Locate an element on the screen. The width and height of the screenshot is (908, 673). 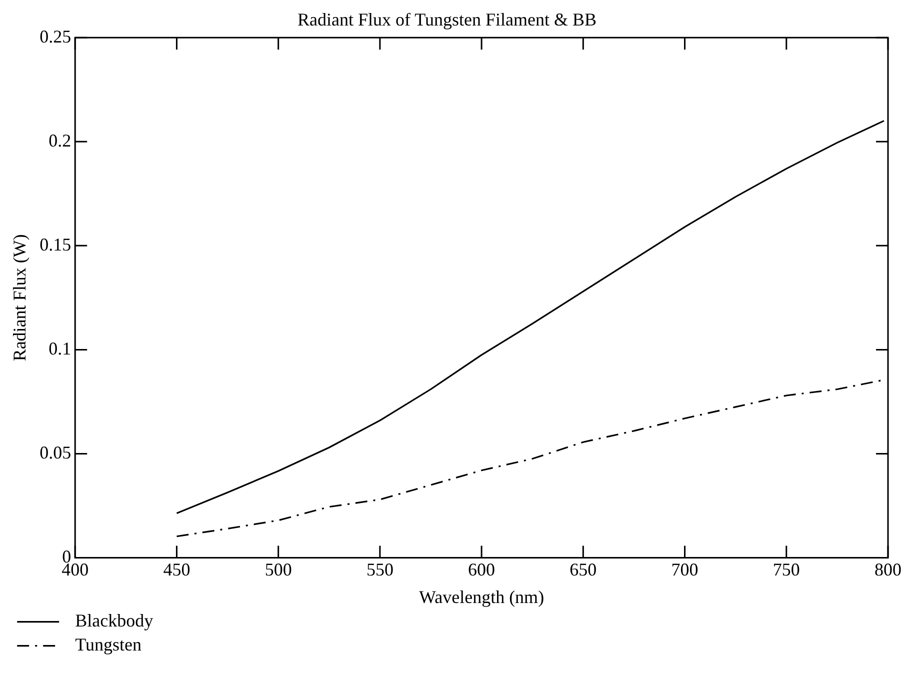
y-tick-label: 0.25 is located at coordinates (56, 36).